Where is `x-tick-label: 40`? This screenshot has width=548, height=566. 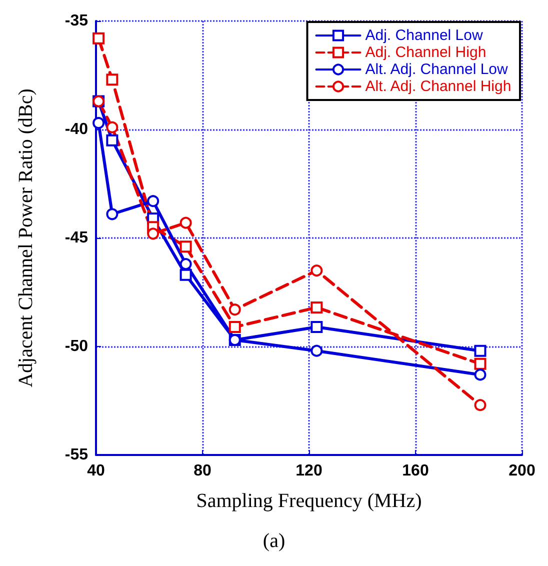 x-tick-label: 40 is located at coordinates (96, 471).